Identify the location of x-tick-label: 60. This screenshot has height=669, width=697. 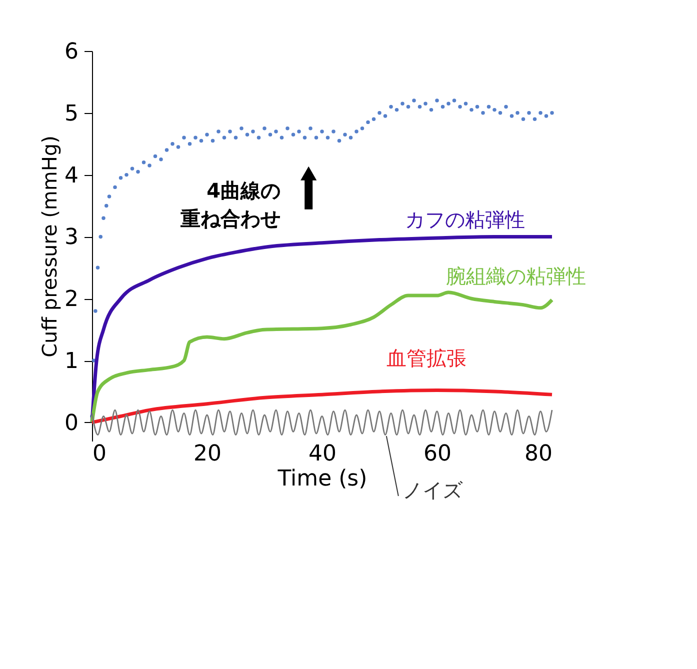
(438, 454).